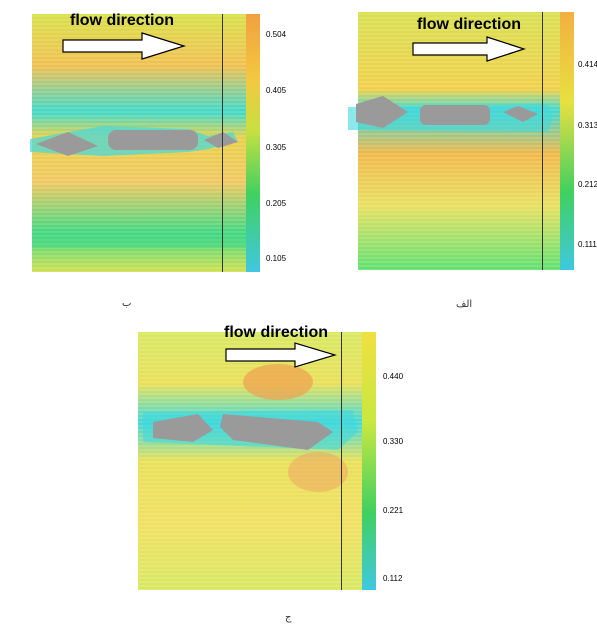 Image resolution: width=597 pixels, height=626 pixels. I want to click on flow-direction-arrow-alef, so click(469, 49).